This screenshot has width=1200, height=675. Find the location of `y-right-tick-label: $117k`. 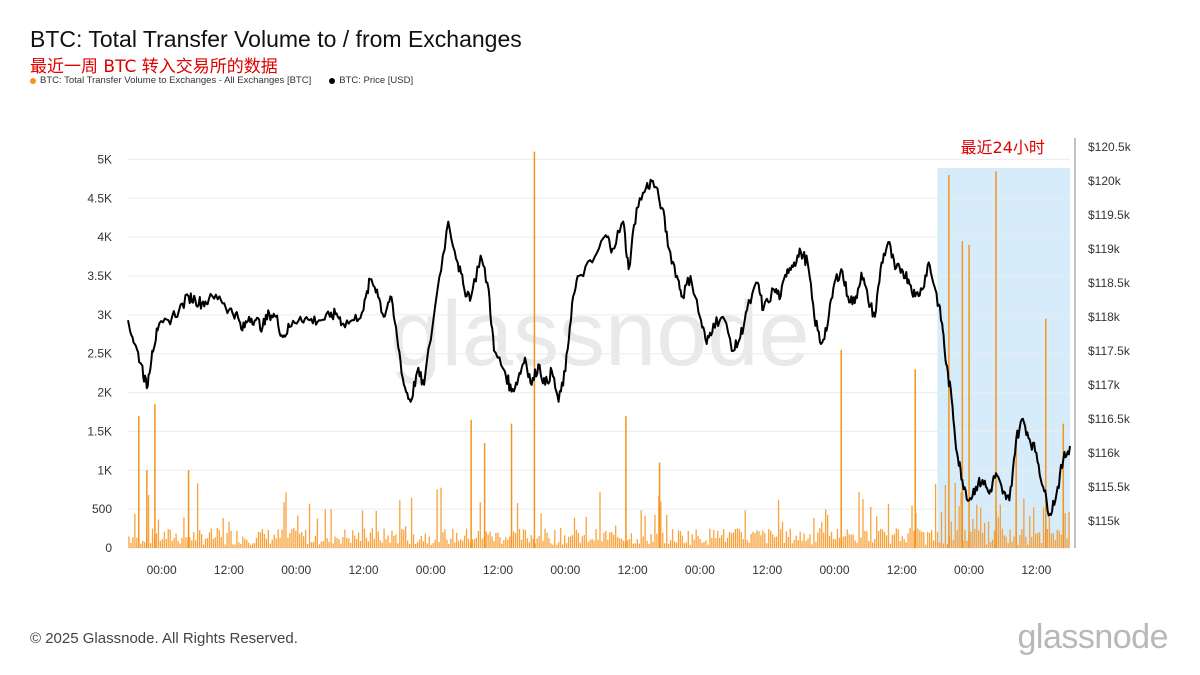

y-right-tick-label: $117k is located at coordinates (1104, 385).